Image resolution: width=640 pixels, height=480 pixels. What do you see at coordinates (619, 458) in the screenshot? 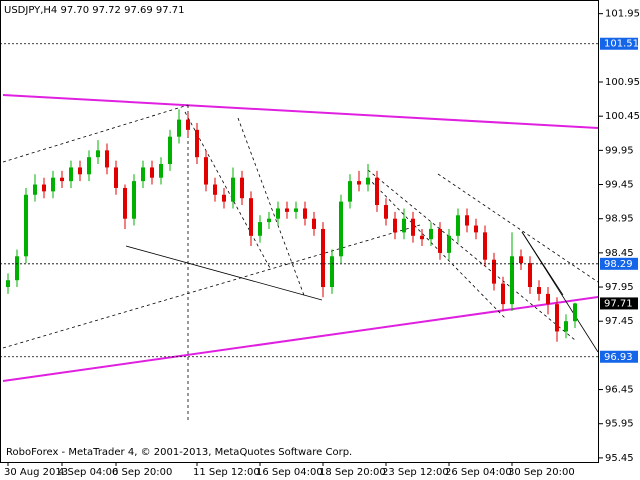
I see `y-tick-label: 95.45` at bounding box center [619, 458].